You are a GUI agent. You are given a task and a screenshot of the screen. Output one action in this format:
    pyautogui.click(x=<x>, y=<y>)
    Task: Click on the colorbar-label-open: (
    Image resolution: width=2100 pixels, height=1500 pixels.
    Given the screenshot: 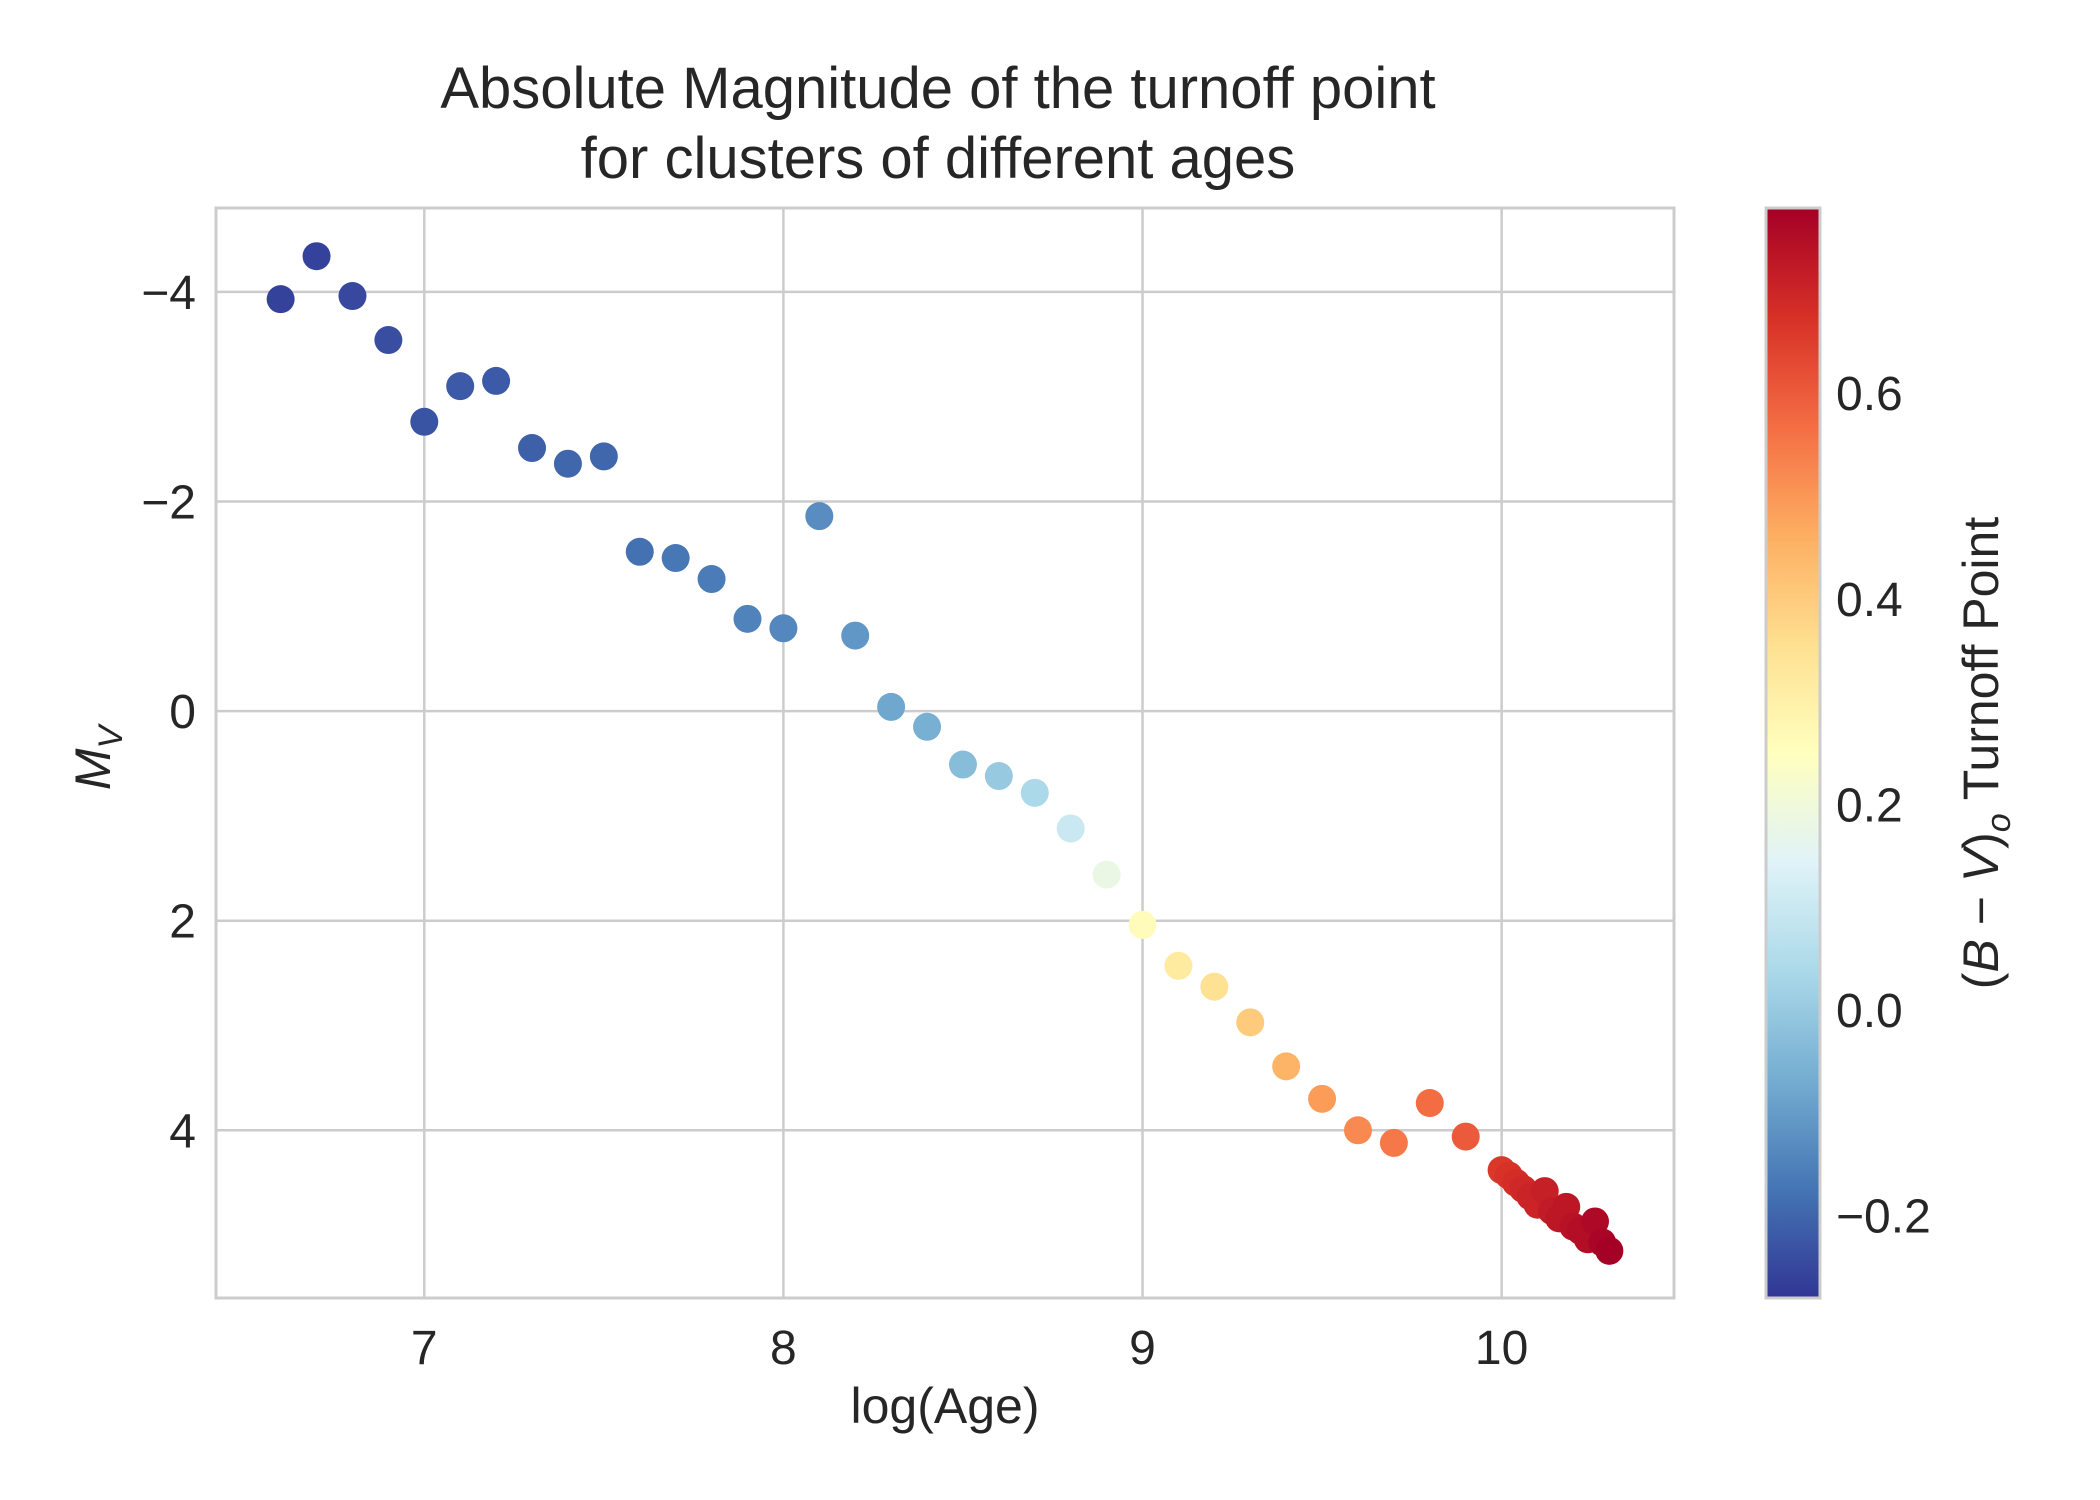 What is the action you would take?
    pyautogui.click(x=1981, y=980)
    